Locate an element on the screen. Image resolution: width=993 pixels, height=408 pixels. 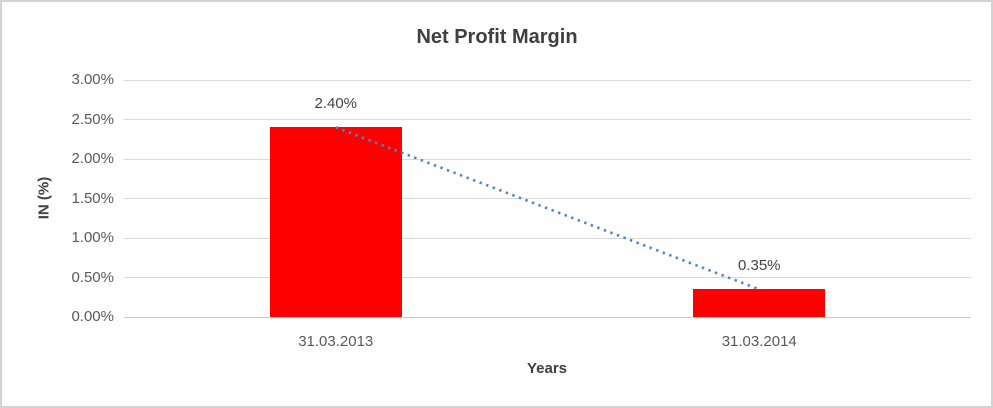
x-axis-line is located at coordinates (547, 317).